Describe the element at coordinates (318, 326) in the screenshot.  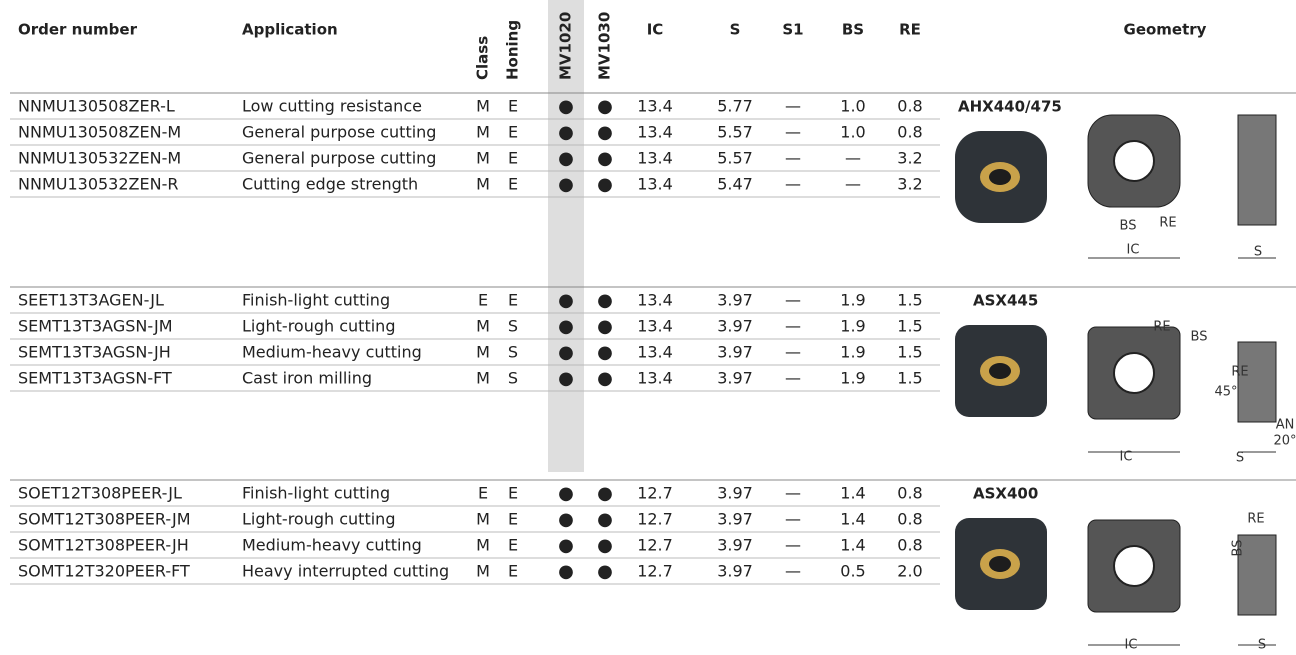
I see `cell: Light-rough cutting` at that location.